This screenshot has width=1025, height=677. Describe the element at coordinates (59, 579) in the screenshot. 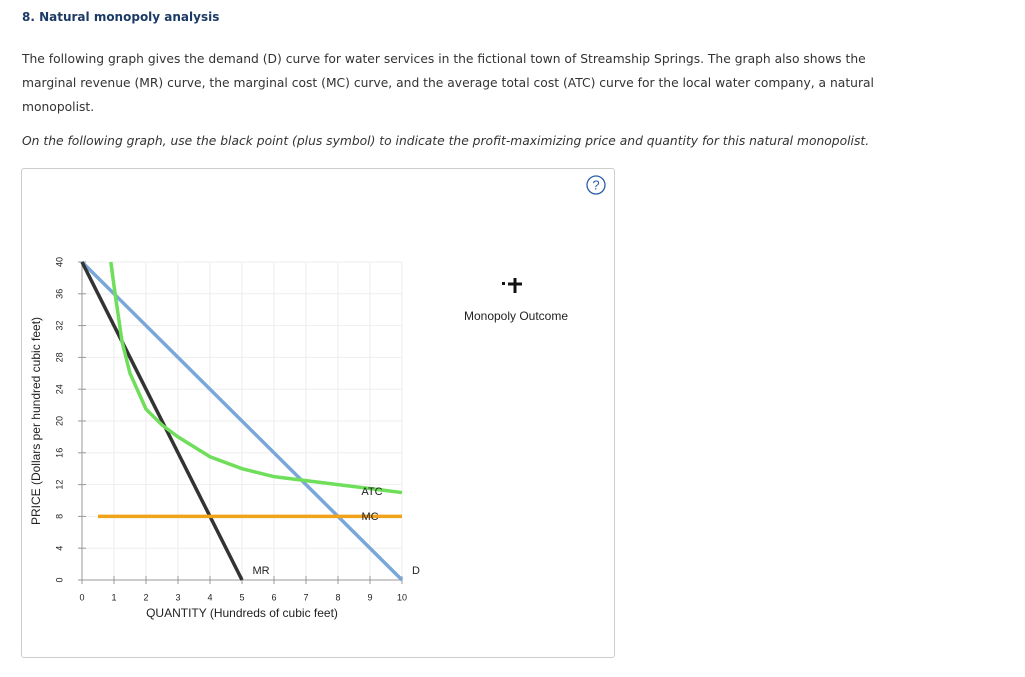

I see `y-tick-label: 0` at that location.